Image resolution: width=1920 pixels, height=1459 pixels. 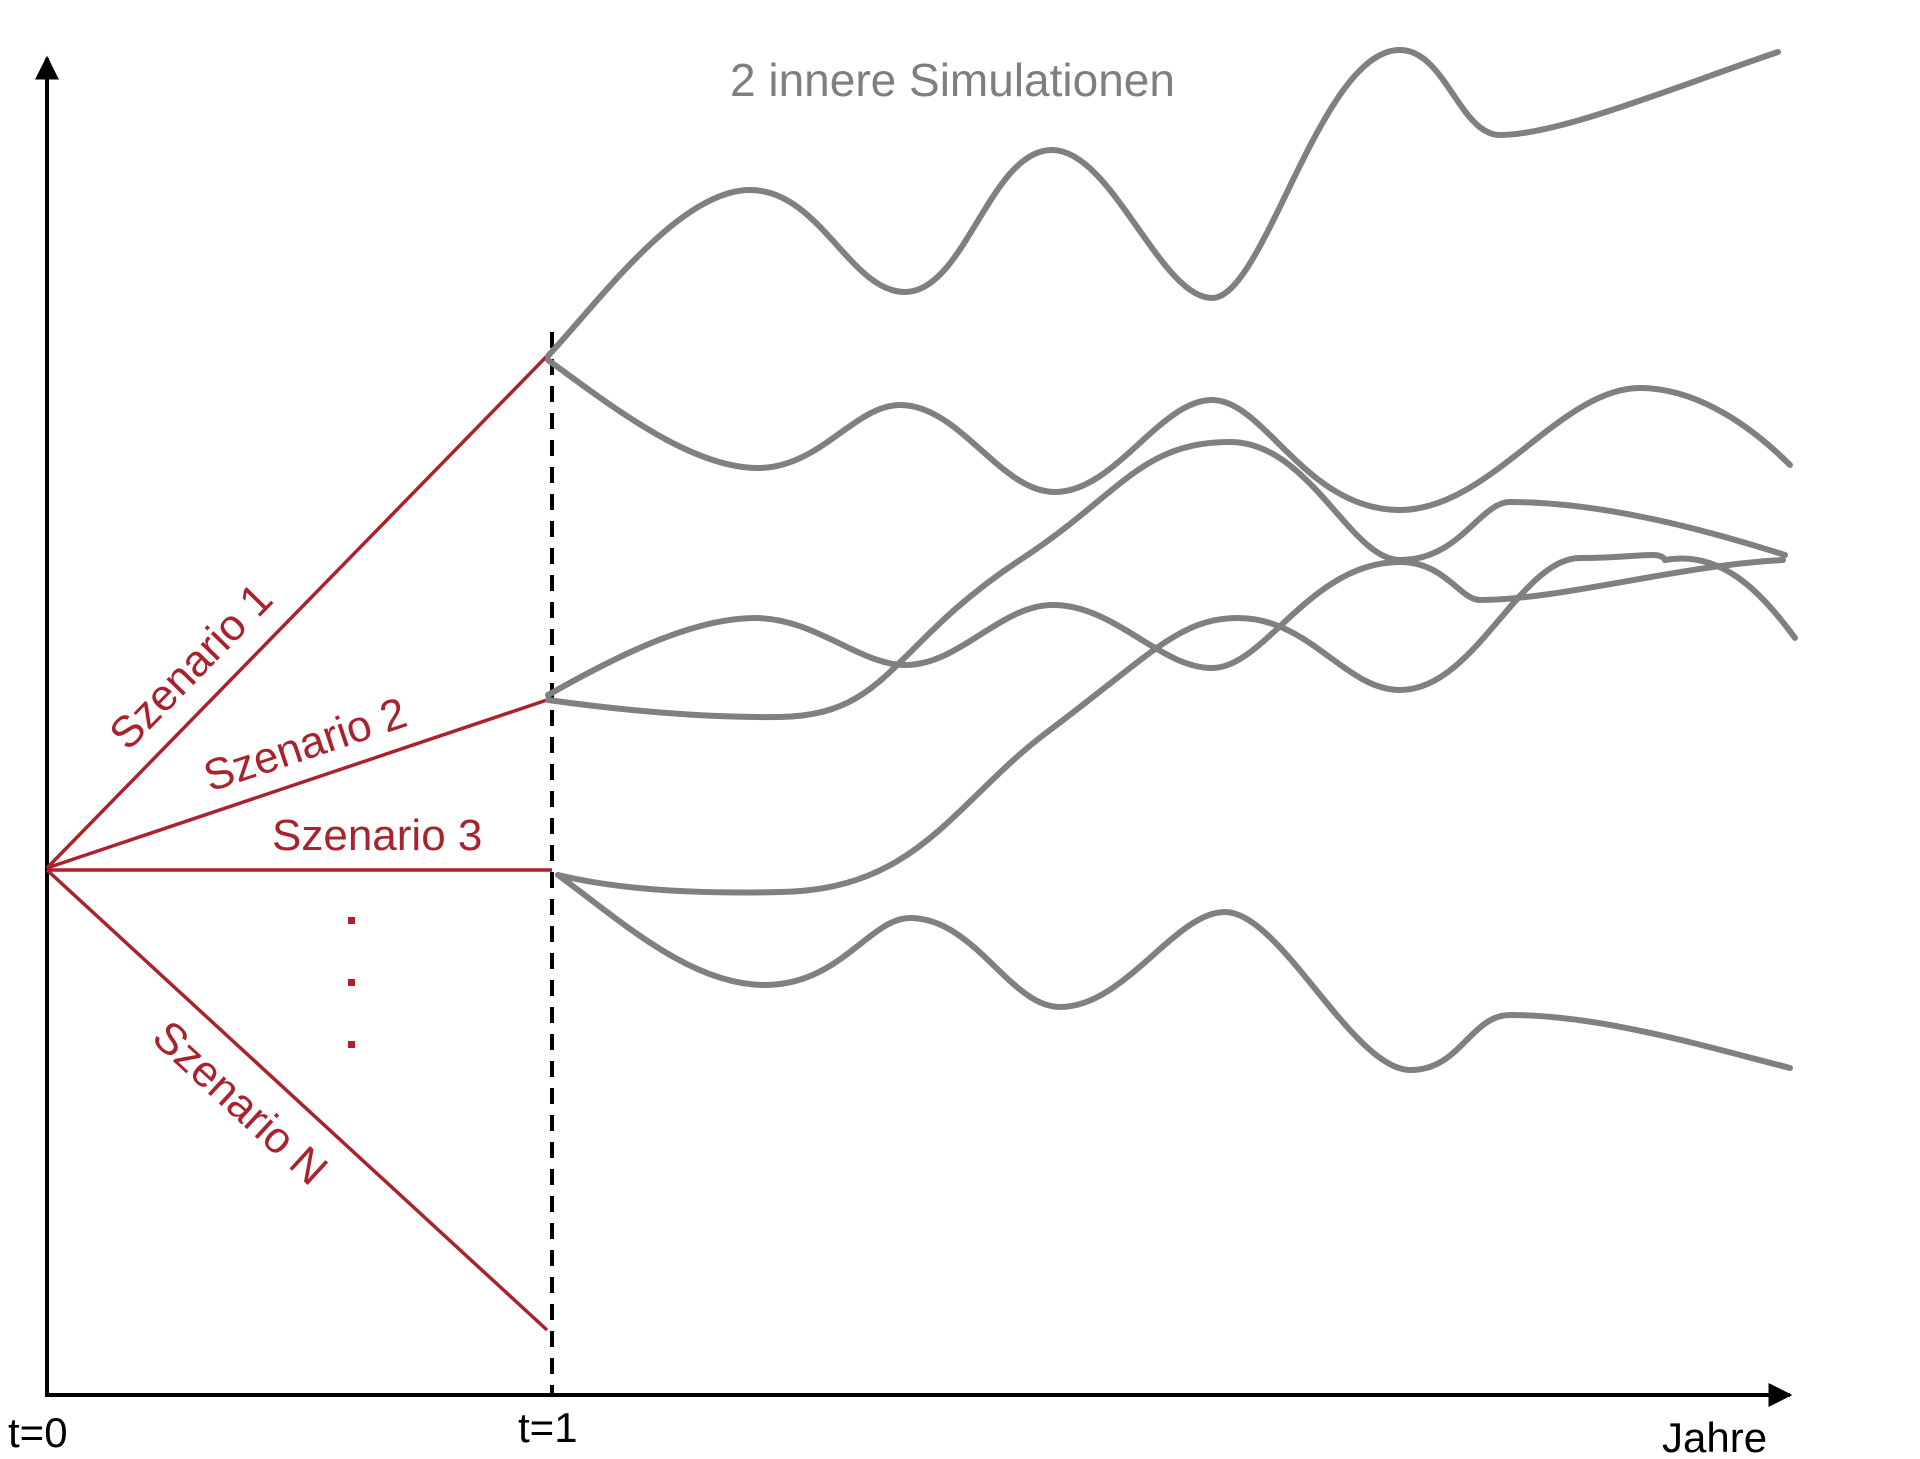 I want to click on x-axis-label: Jahre, so click(x=1714, y=1436).